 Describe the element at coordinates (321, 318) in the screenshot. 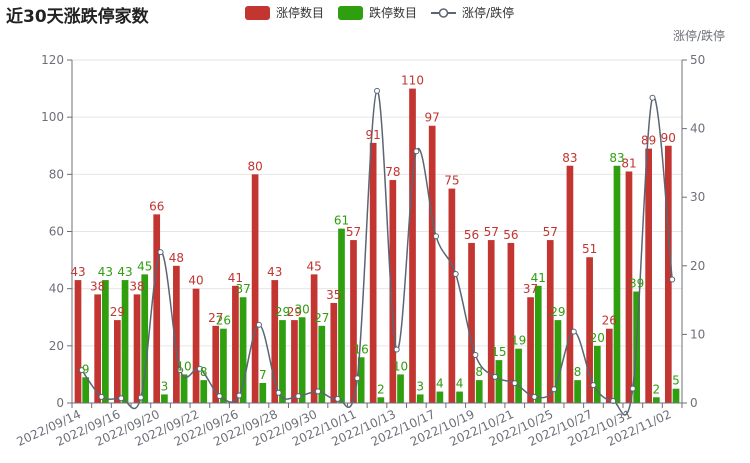

I see `data-label-limit-down: 27` at that location.